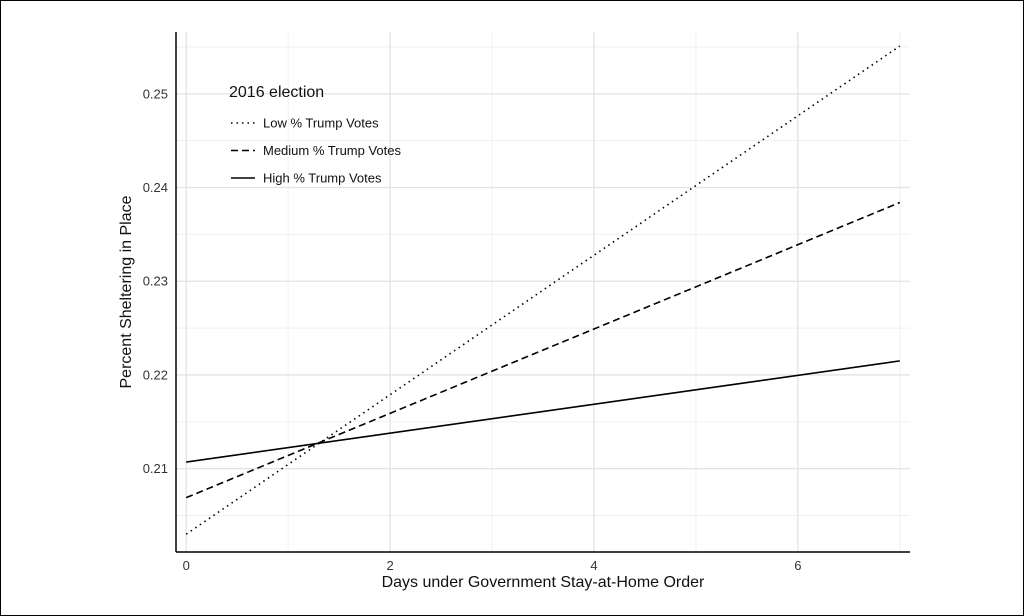 Image resolution: width=1024 pixels, height=616 pixels. I want to click on x-tick-label: 6, so click(797, 565).